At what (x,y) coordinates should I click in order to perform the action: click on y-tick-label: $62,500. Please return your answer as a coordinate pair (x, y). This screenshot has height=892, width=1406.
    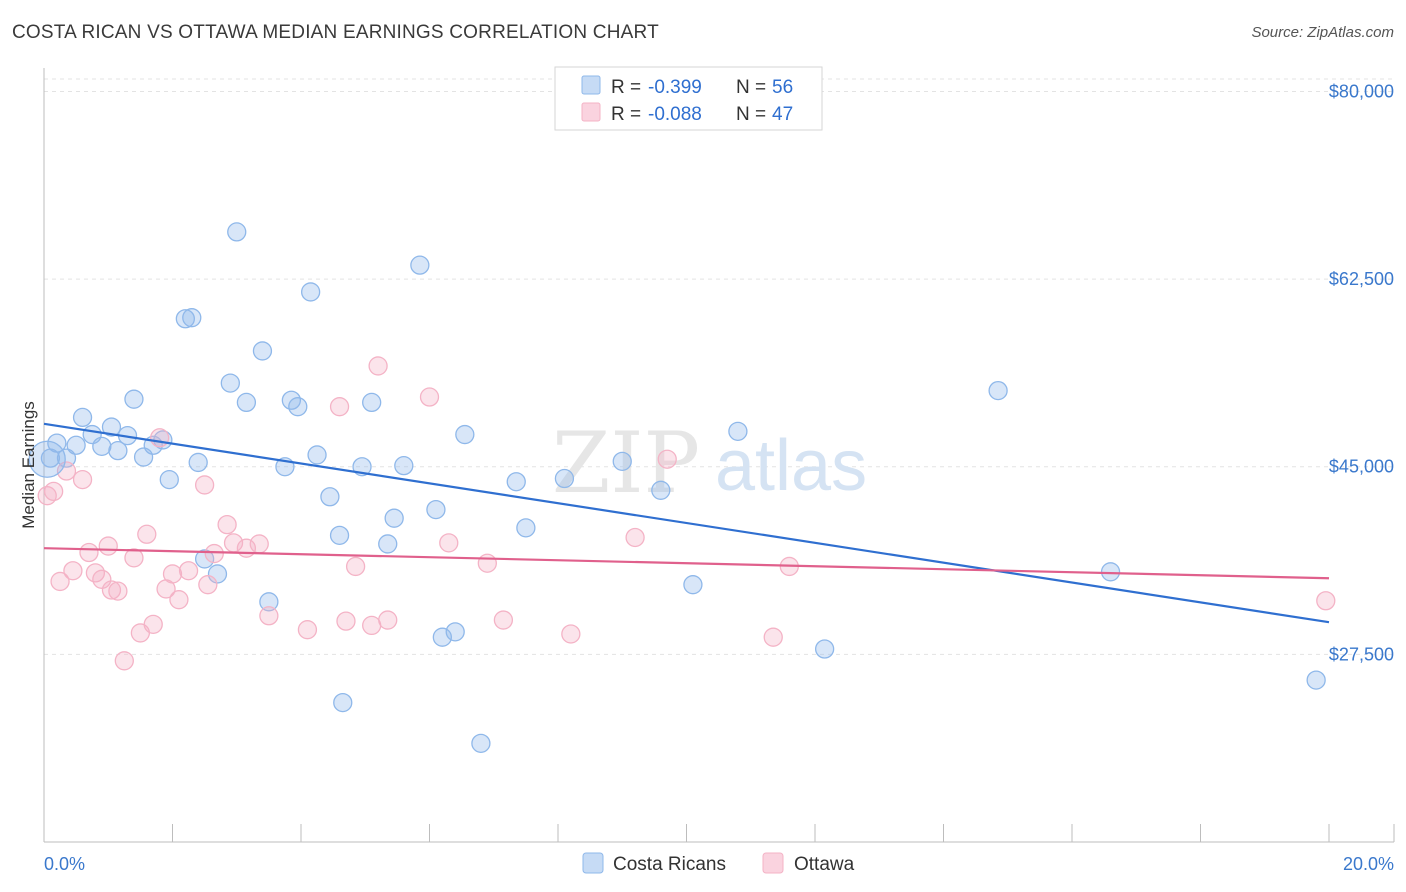
    Looking at the image, I should click on (1361, 279).